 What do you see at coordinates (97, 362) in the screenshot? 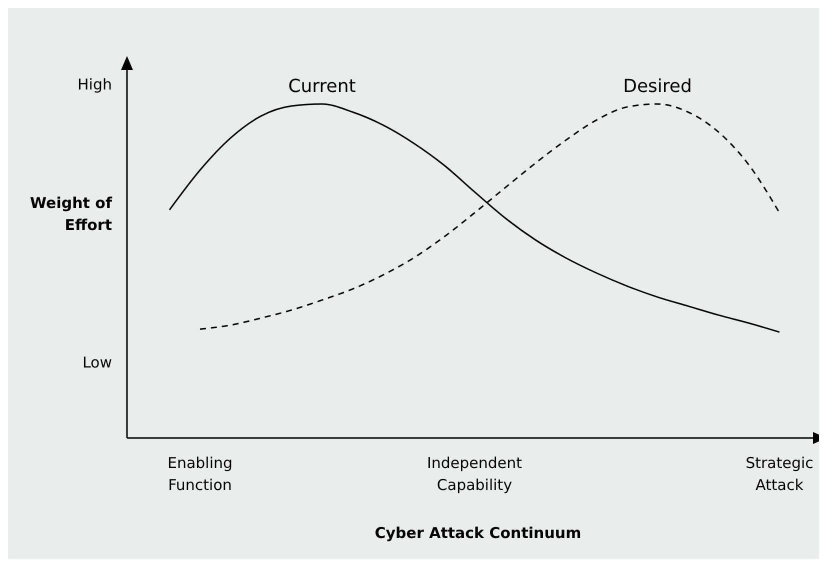
I see `text: Low` at bounding box center [97, 362].